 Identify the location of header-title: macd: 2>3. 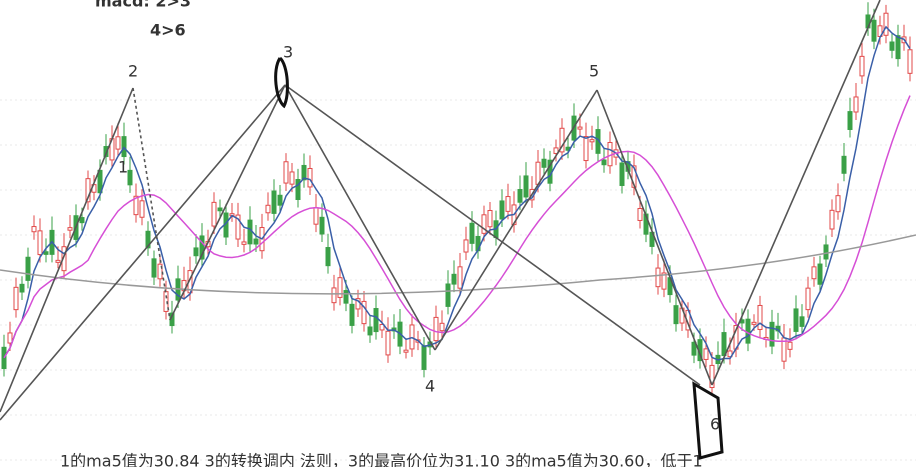
(143, 5).